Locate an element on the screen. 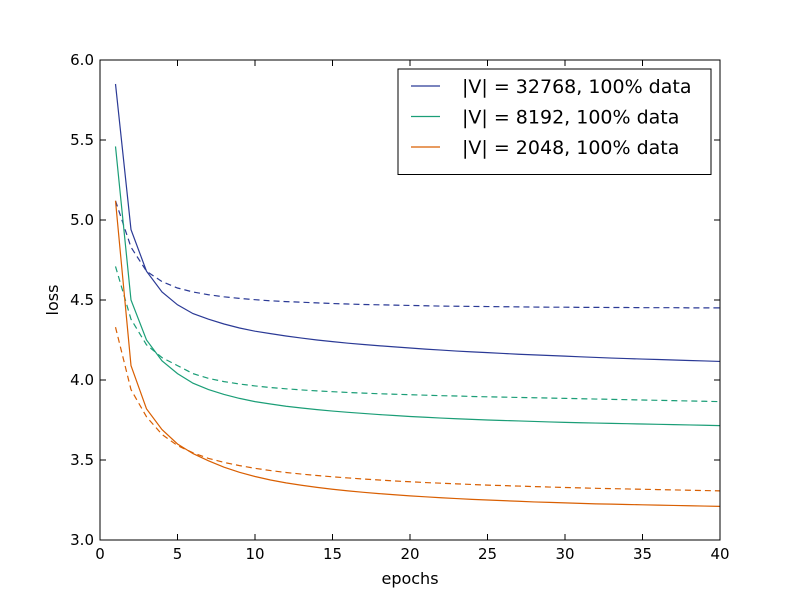  x-tick-label: 10 is located at coordinates (254, 554).